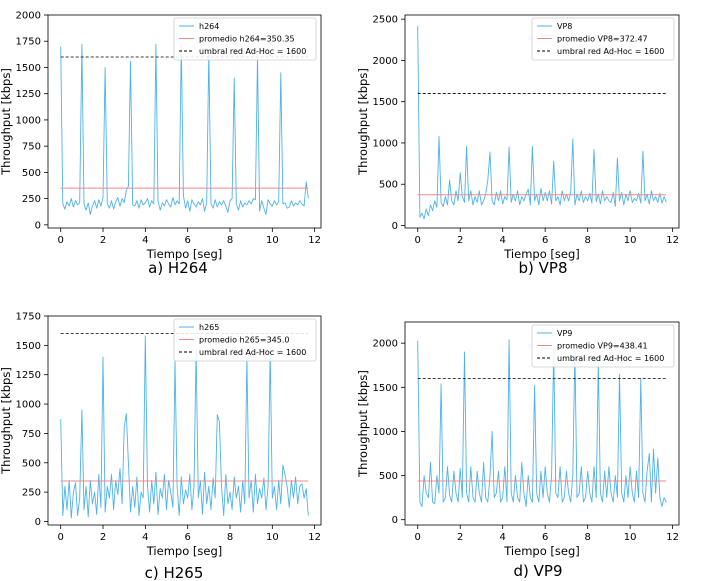 This screenshot has width=717, height=581. Describe the element at coordinates (564, 333) in the screenshot. I see `legend-entry: VP9` at that location.